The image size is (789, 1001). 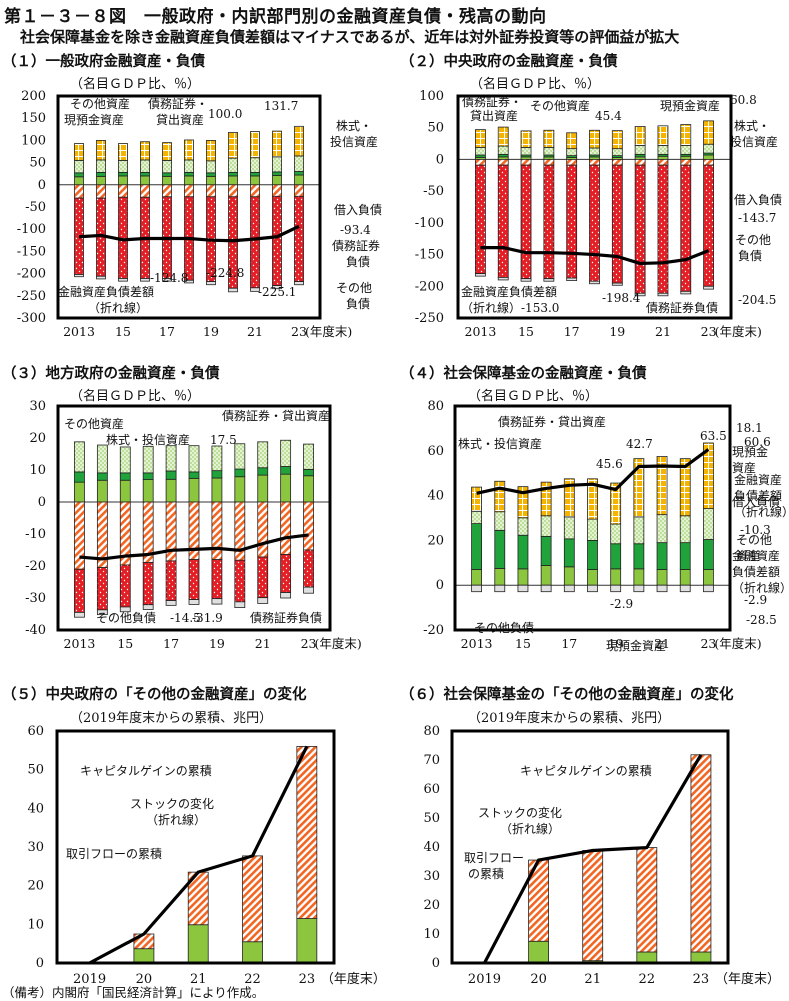 What do you see at coordinates (754, 141) in the screenshot?
I see `annotation-label: 投信資産` at bounding box center [754, 141].